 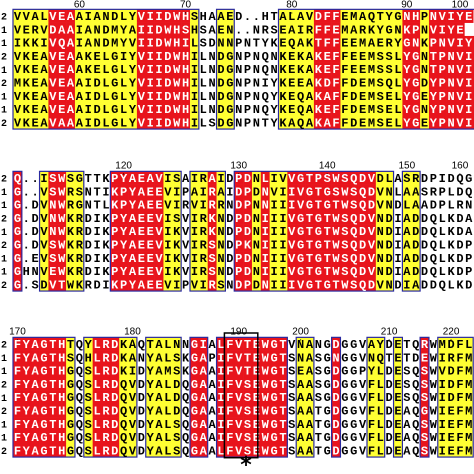 I want to click on ruler-number: 160, so click(x=460, y=166).